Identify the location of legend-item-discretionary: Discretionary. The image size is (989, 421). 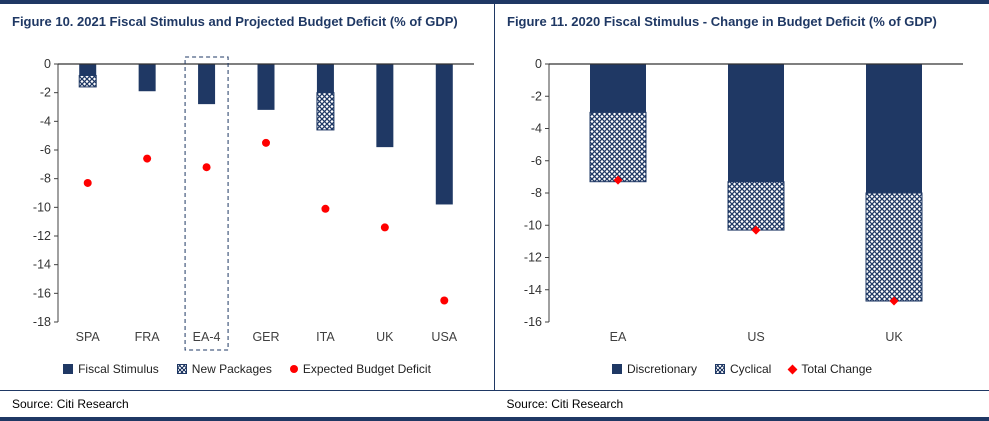
(654, 369).